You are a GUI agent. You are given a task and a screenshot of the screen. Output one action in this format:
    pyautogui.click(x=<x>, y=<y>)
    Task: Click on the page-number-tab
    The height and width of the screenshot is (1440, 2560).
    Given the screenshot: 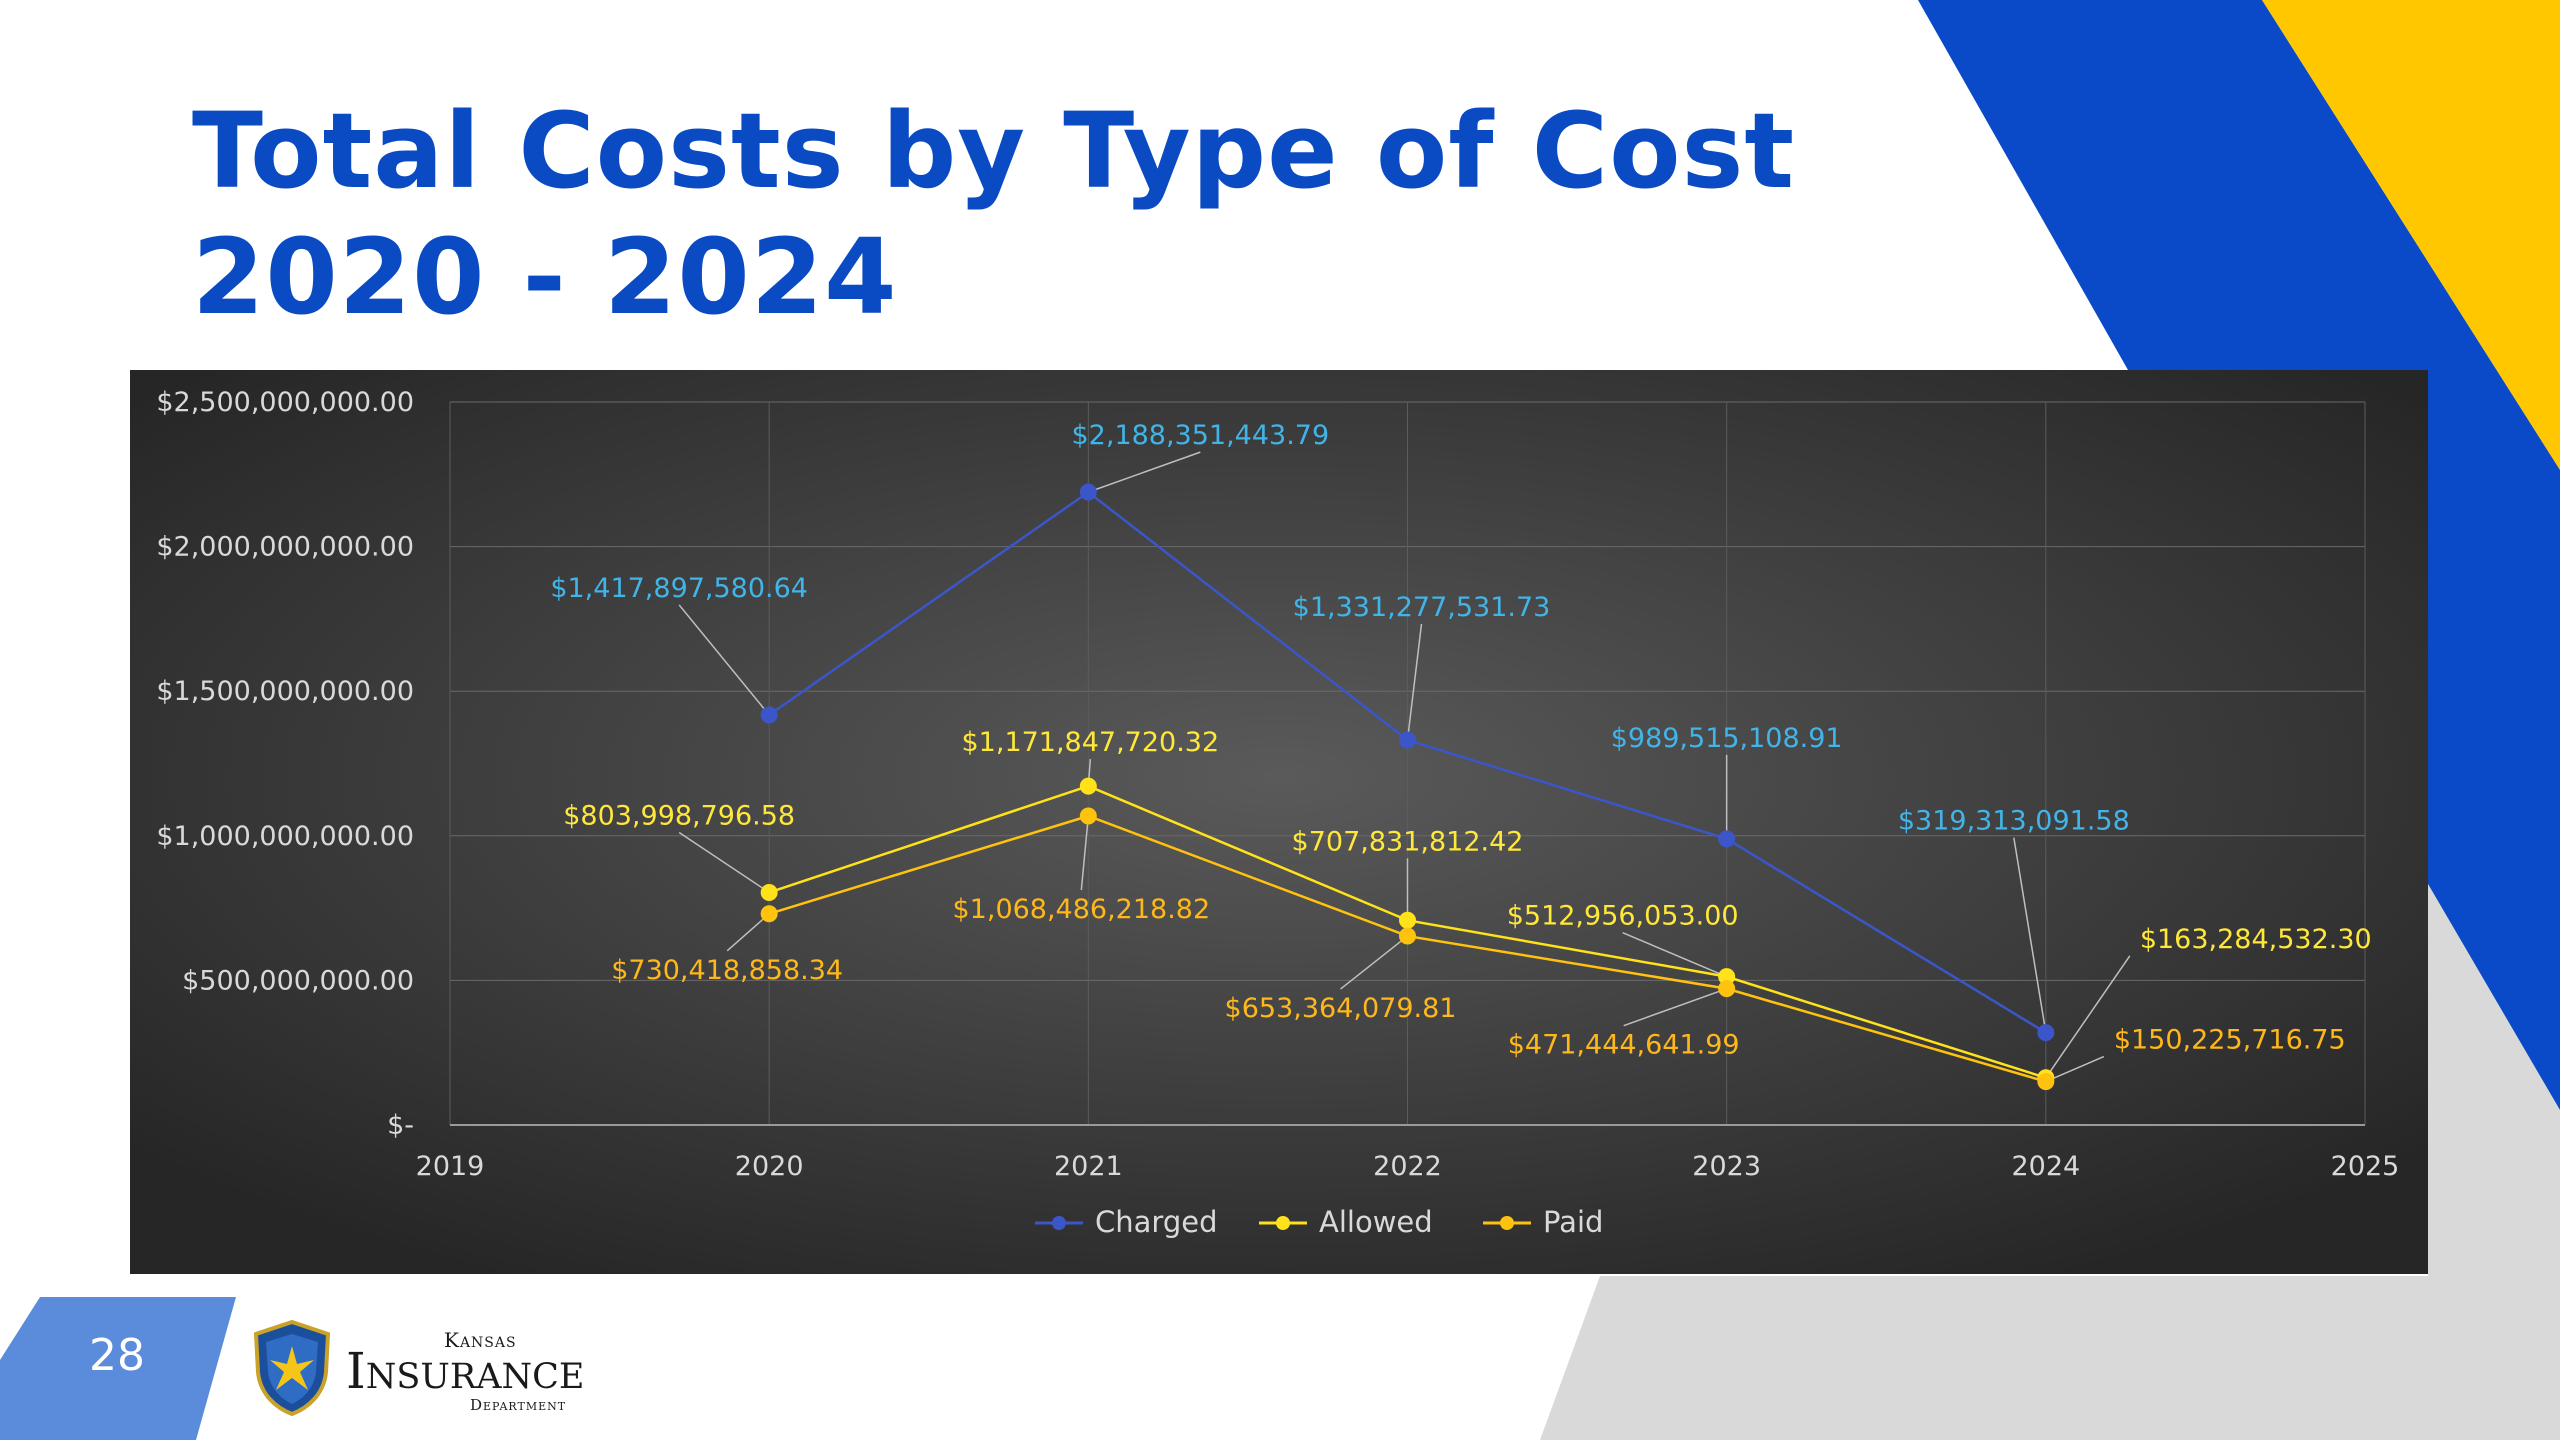 What is the action you would take?
    pyautogui.click(x=118, y=1368)
    